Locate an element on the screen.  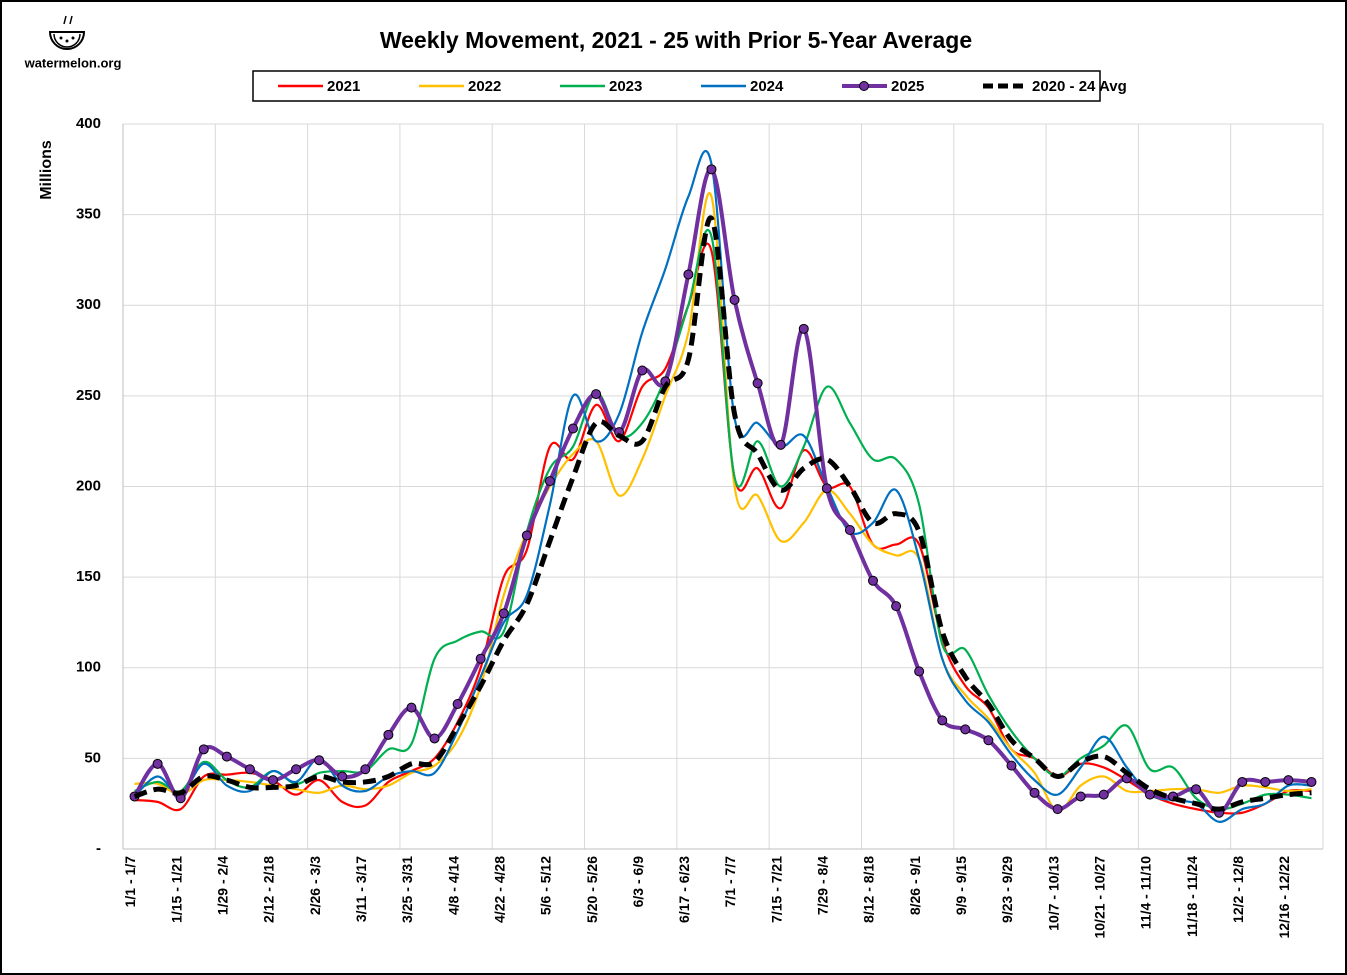
y-tick-label: 100 is located at coordinates (88, 667).